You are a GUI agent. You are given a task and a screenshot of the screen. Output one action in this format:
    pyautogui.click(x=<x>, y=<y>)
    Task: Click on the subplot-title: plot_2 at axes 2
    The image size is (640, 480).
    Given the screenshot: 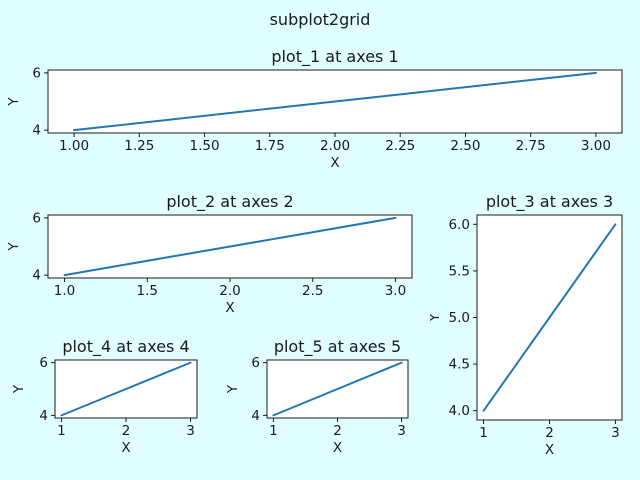 What is the action you would take?
    pyautogui.click(x=229, y=202)
    